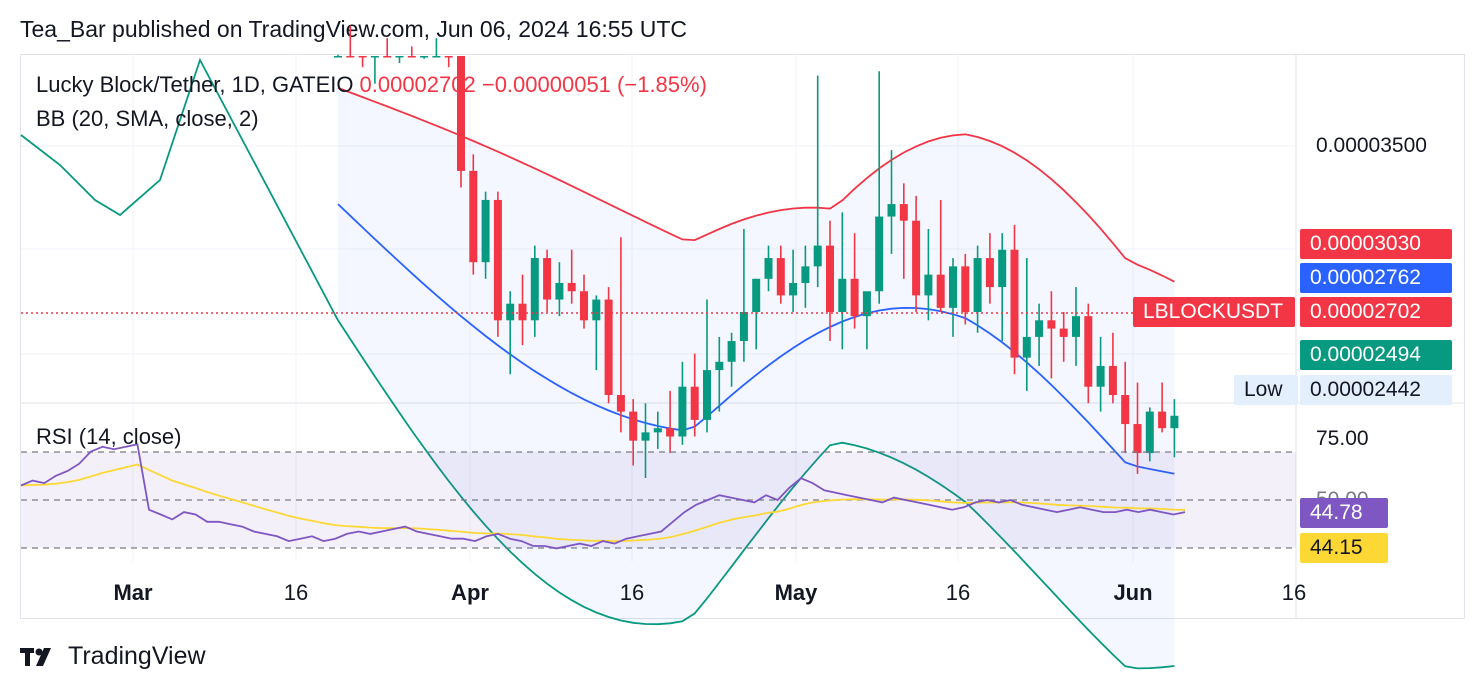 The width and height of the screenshot is (1484, 690). Describe the element at coordinates (109, 436) in the screenshot. I see `rsi-legend: RSI (14, close)` at that location.